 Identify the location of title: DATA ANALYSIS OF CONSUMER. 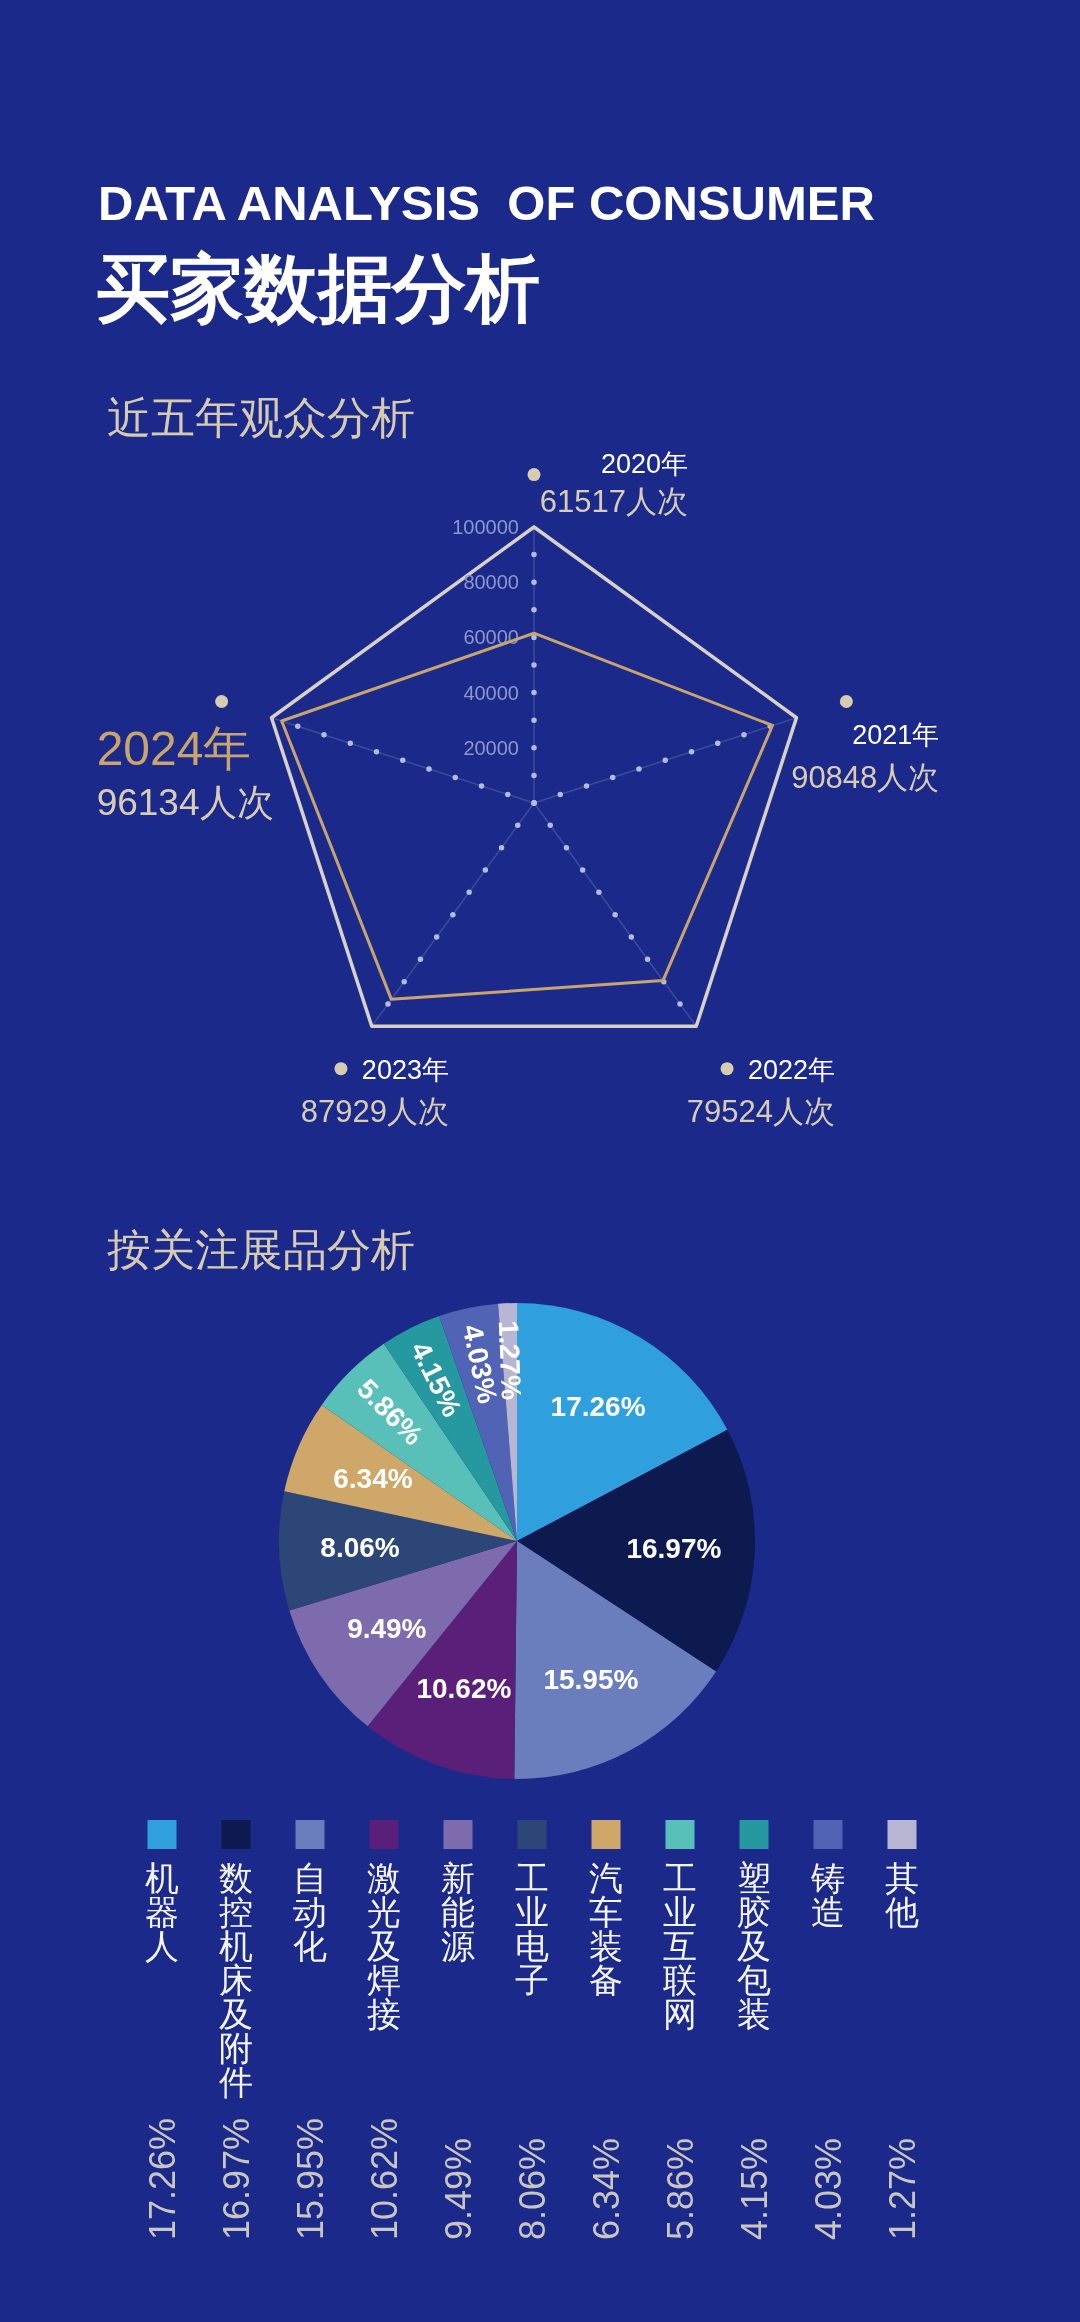
(486, 203).